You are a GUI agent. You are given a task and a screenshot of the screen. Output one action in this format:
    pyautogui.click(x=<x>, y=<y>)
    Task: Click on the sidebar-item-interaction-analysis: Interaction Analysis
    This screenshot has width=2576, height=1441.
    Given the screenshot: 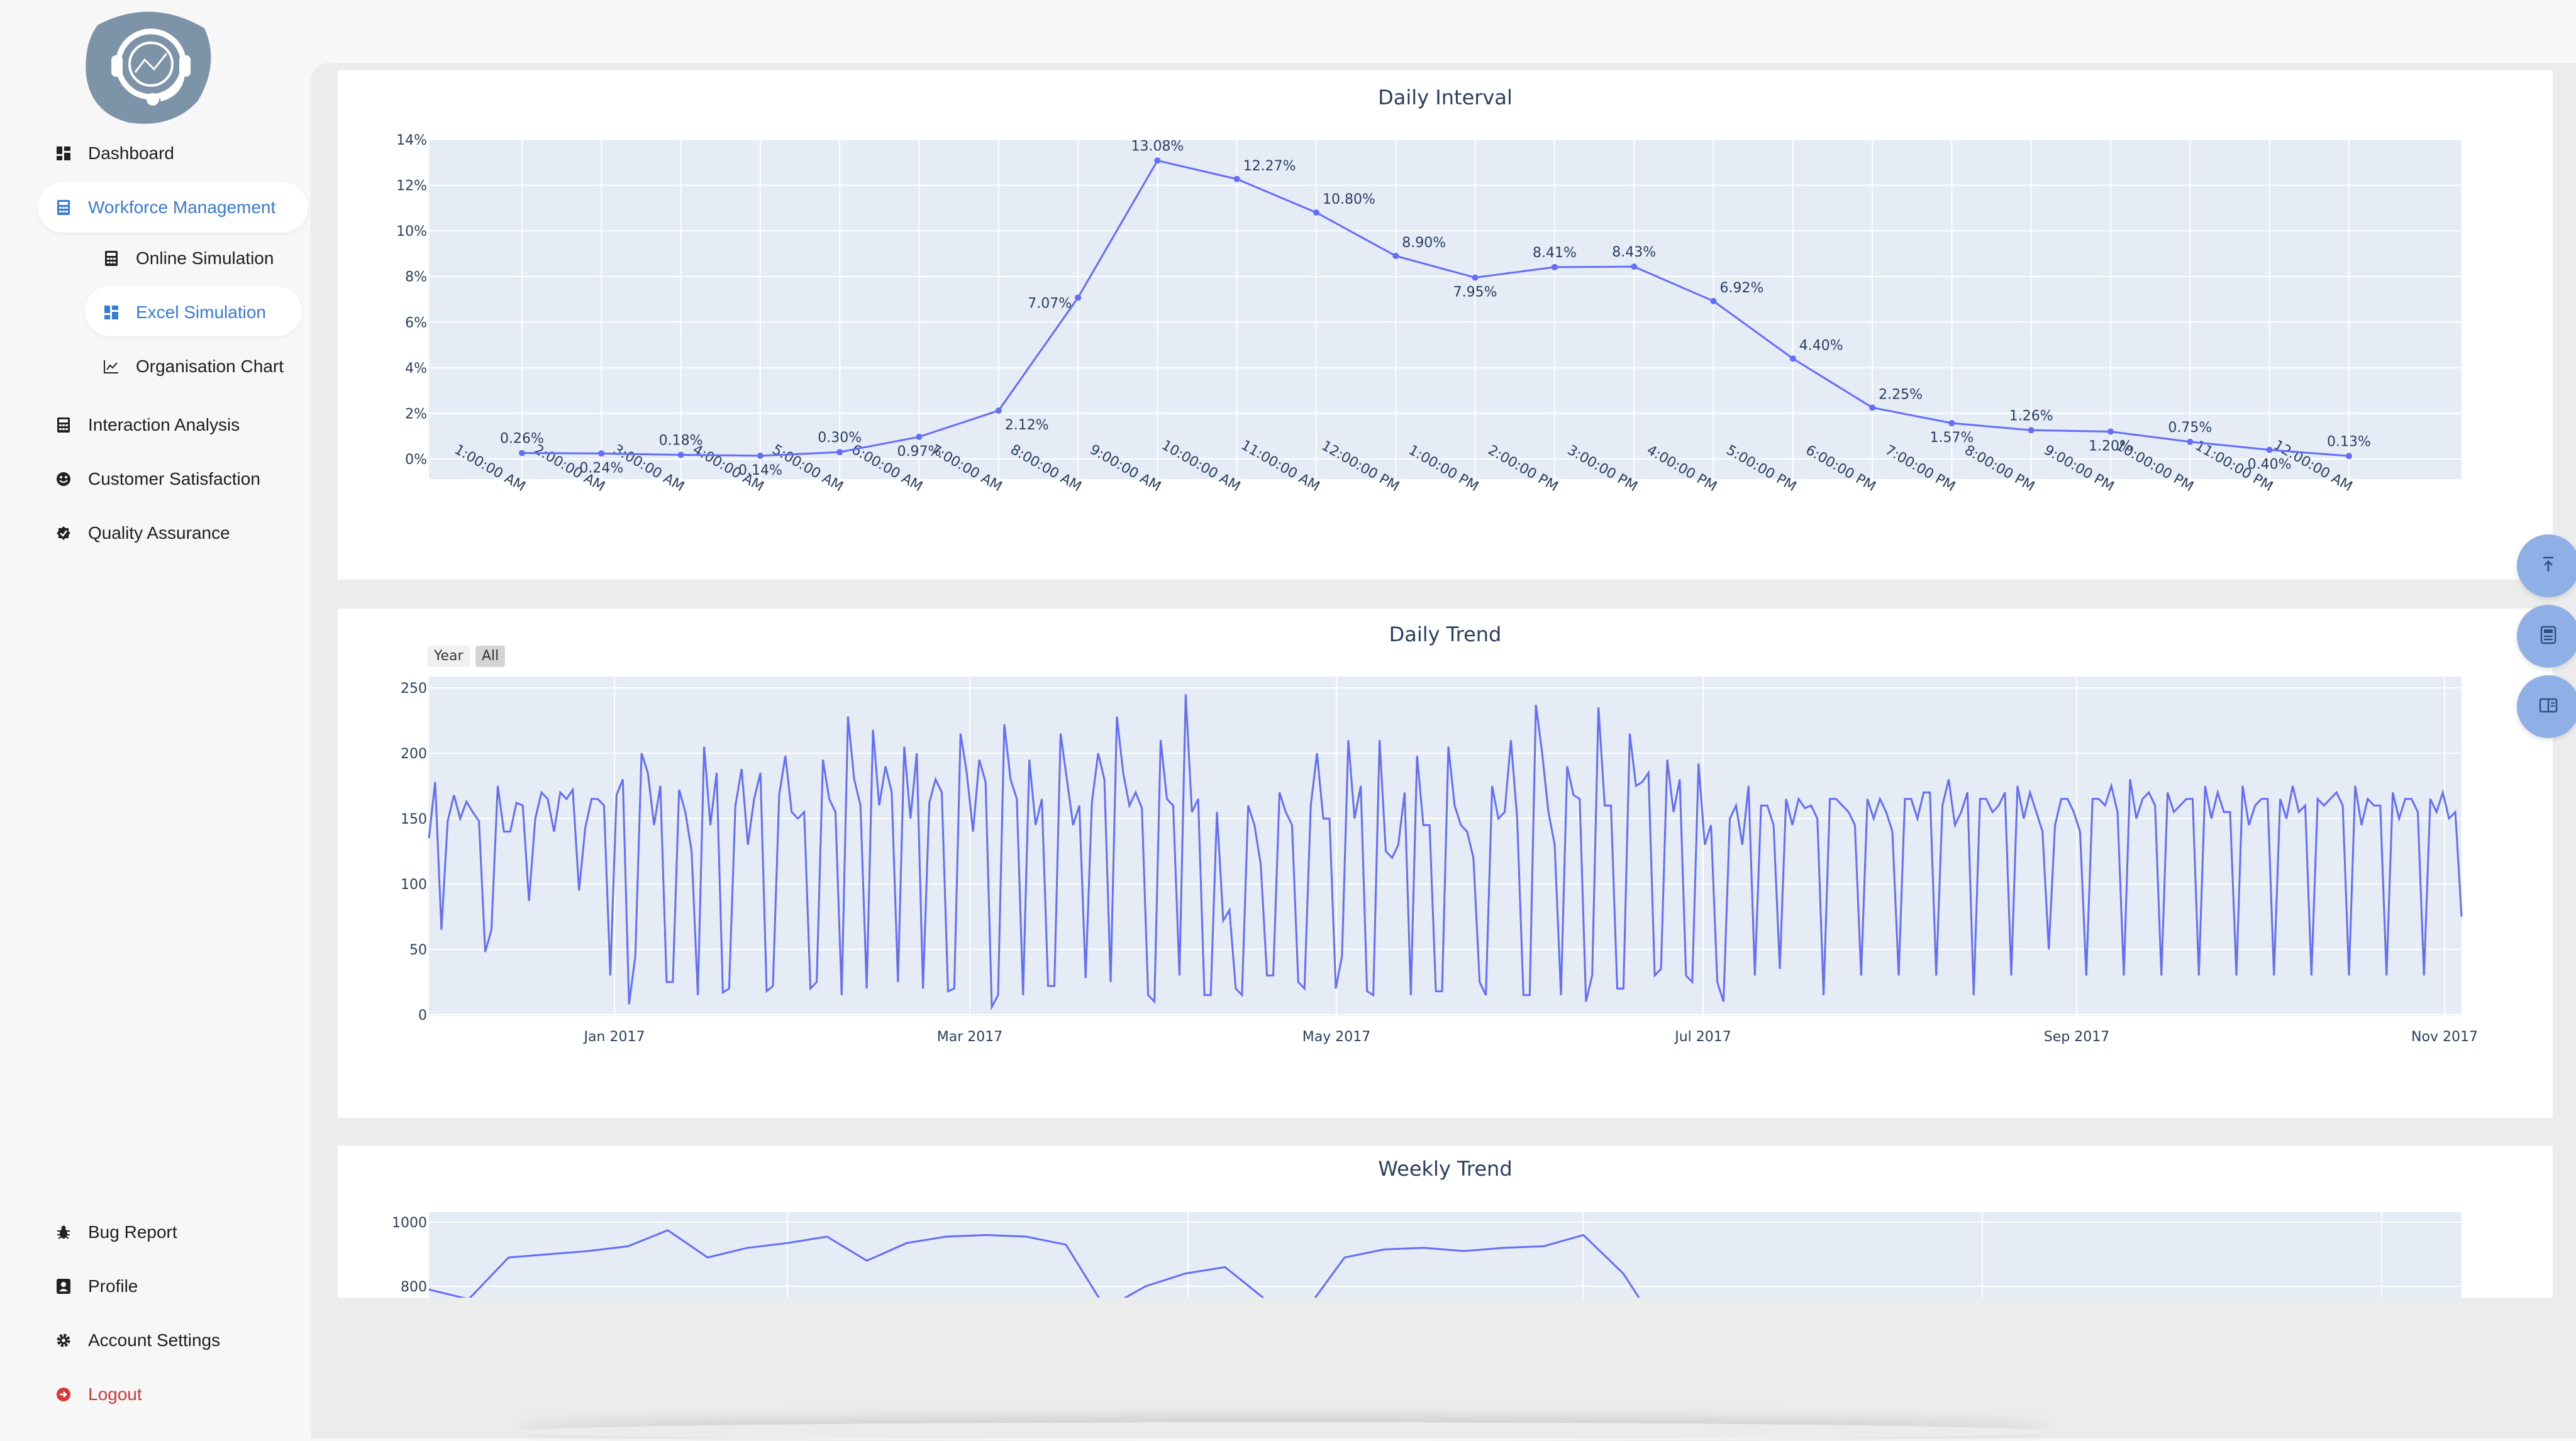 What is the action you would take?
    pyautogui.click(x=147, y=425)
    